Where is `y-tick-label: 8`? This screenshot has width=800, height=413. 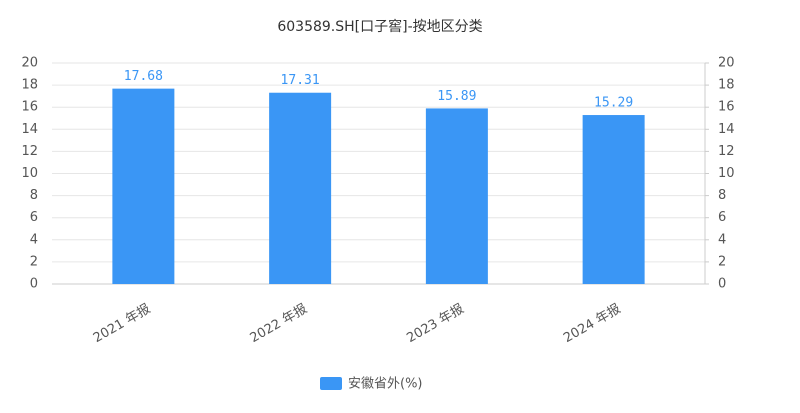 y-tick-label: 8 is located at coordinates (34, 195).